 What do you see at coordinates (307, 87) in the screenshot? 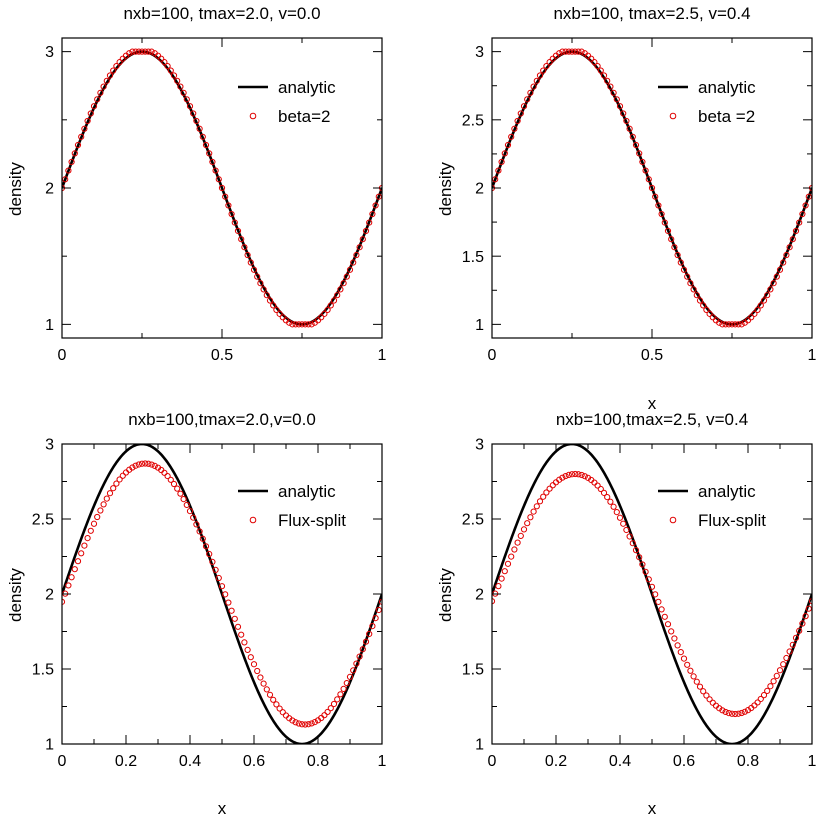
I see `legend-entry-label: analytic` at bounding box center [307, 87].